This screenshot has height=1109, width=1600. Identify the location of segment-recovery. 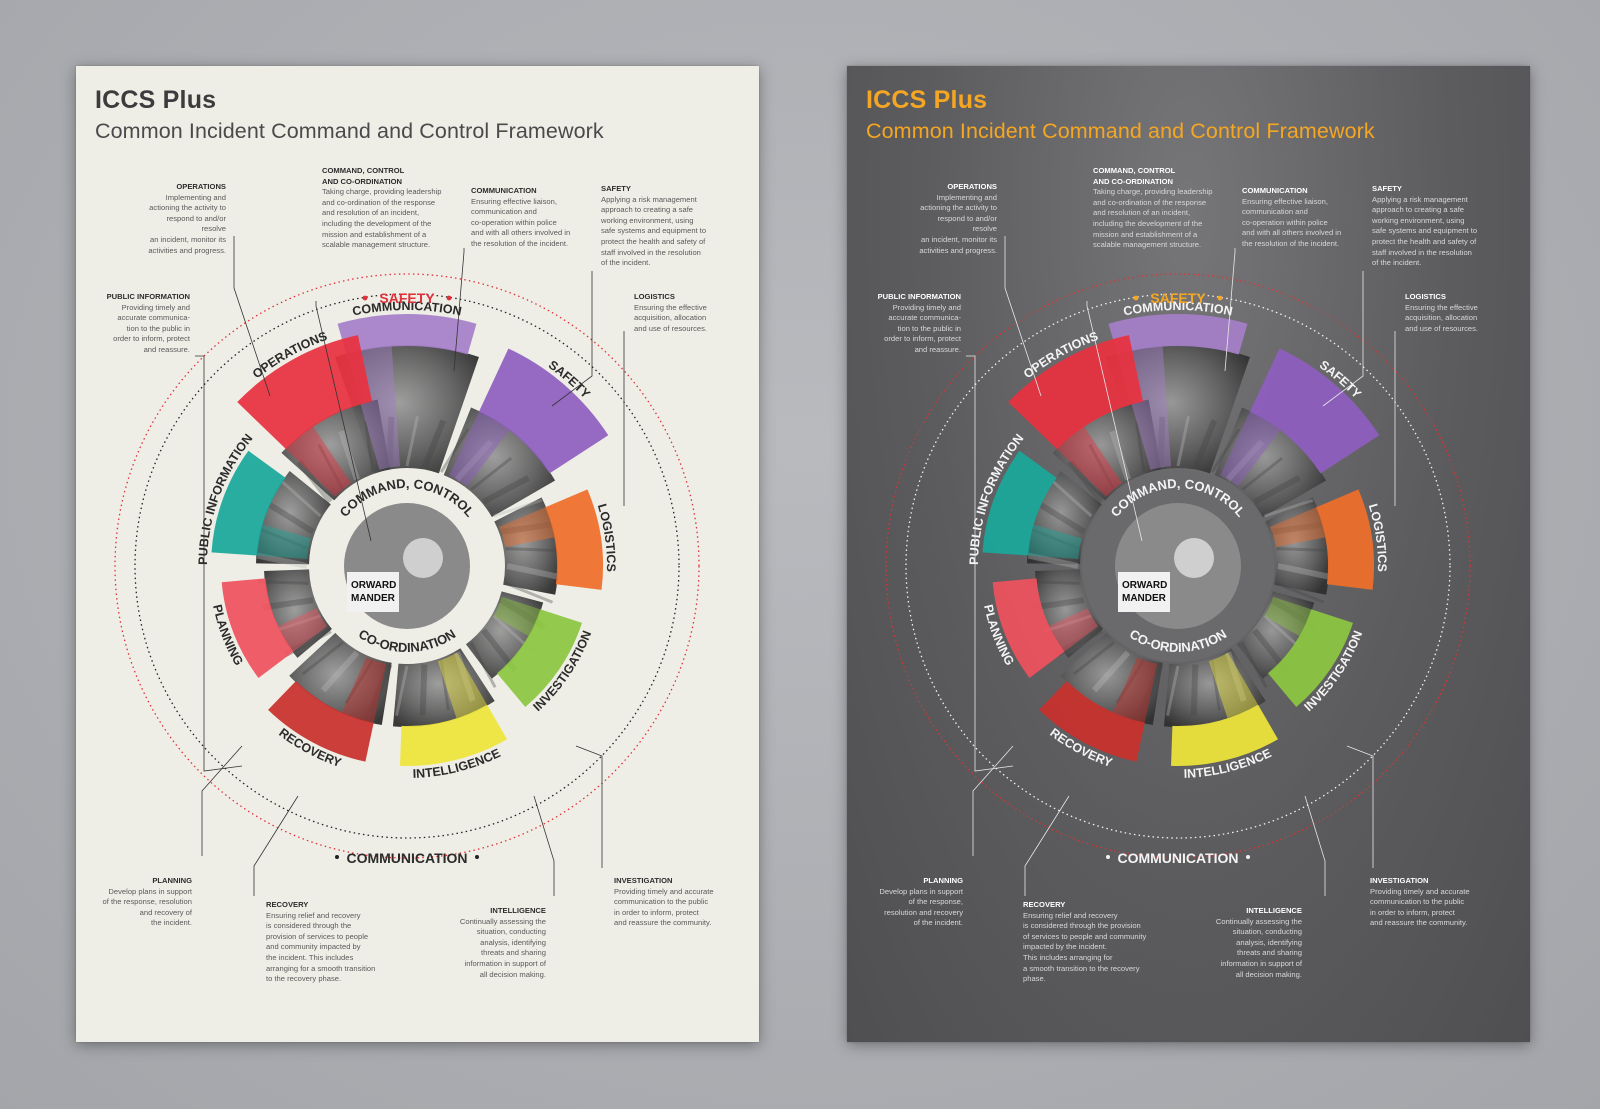
(321, 721).